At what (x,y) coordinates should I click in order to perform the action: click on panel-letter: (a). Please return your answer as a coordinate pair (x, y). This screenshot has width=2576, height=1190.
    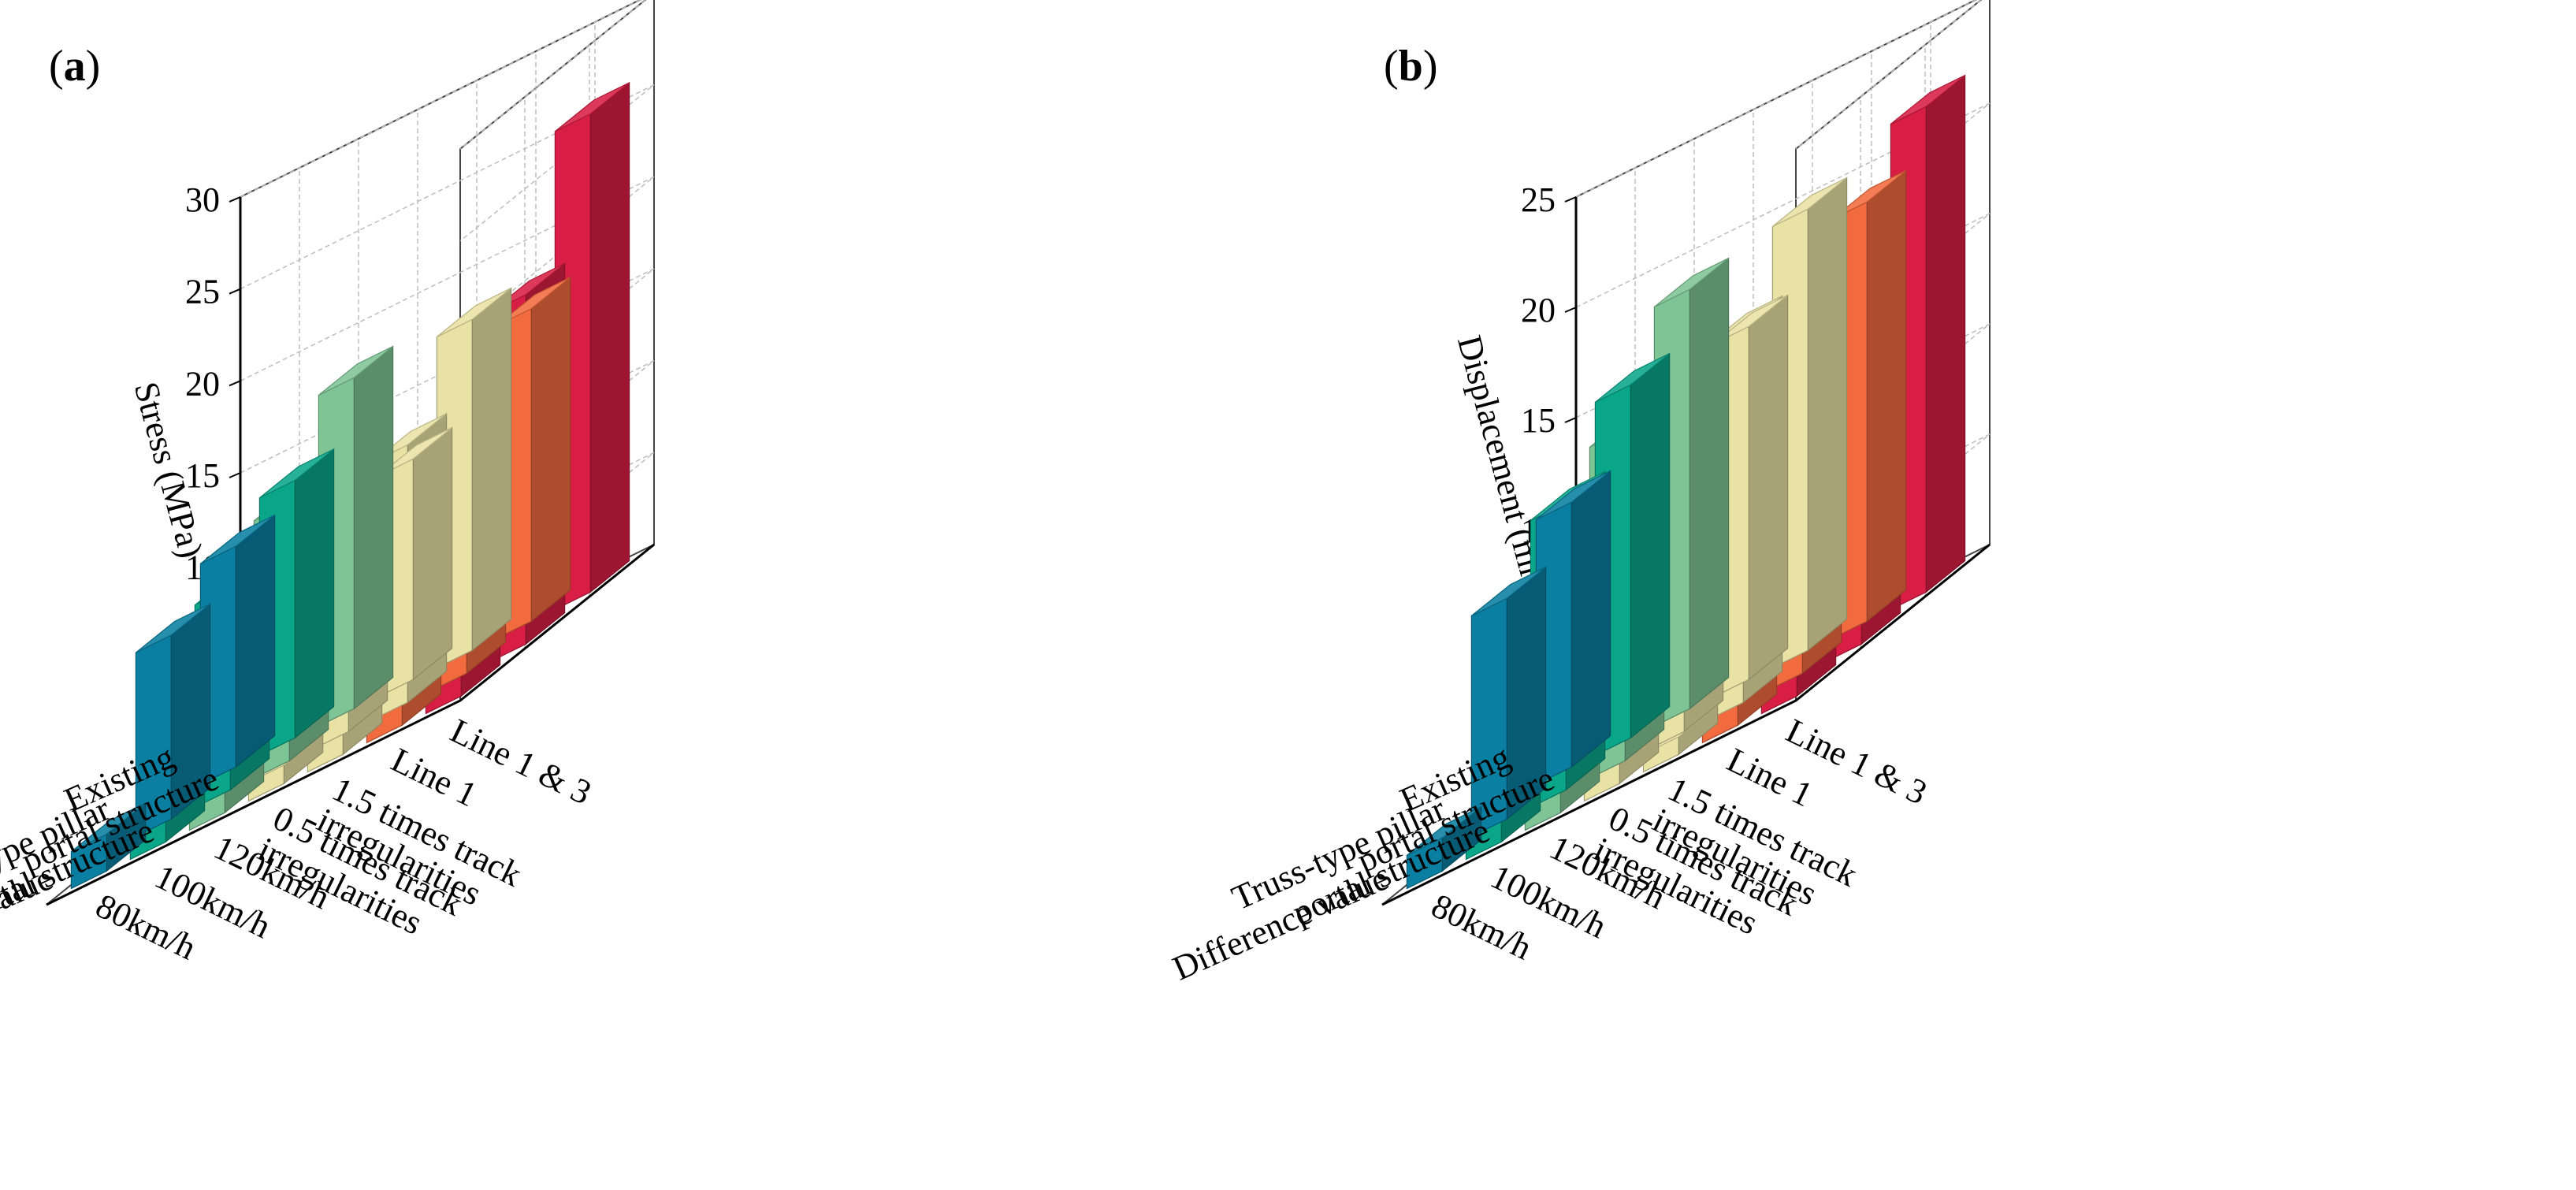
    Looking at the image, I should click on (74, 66).